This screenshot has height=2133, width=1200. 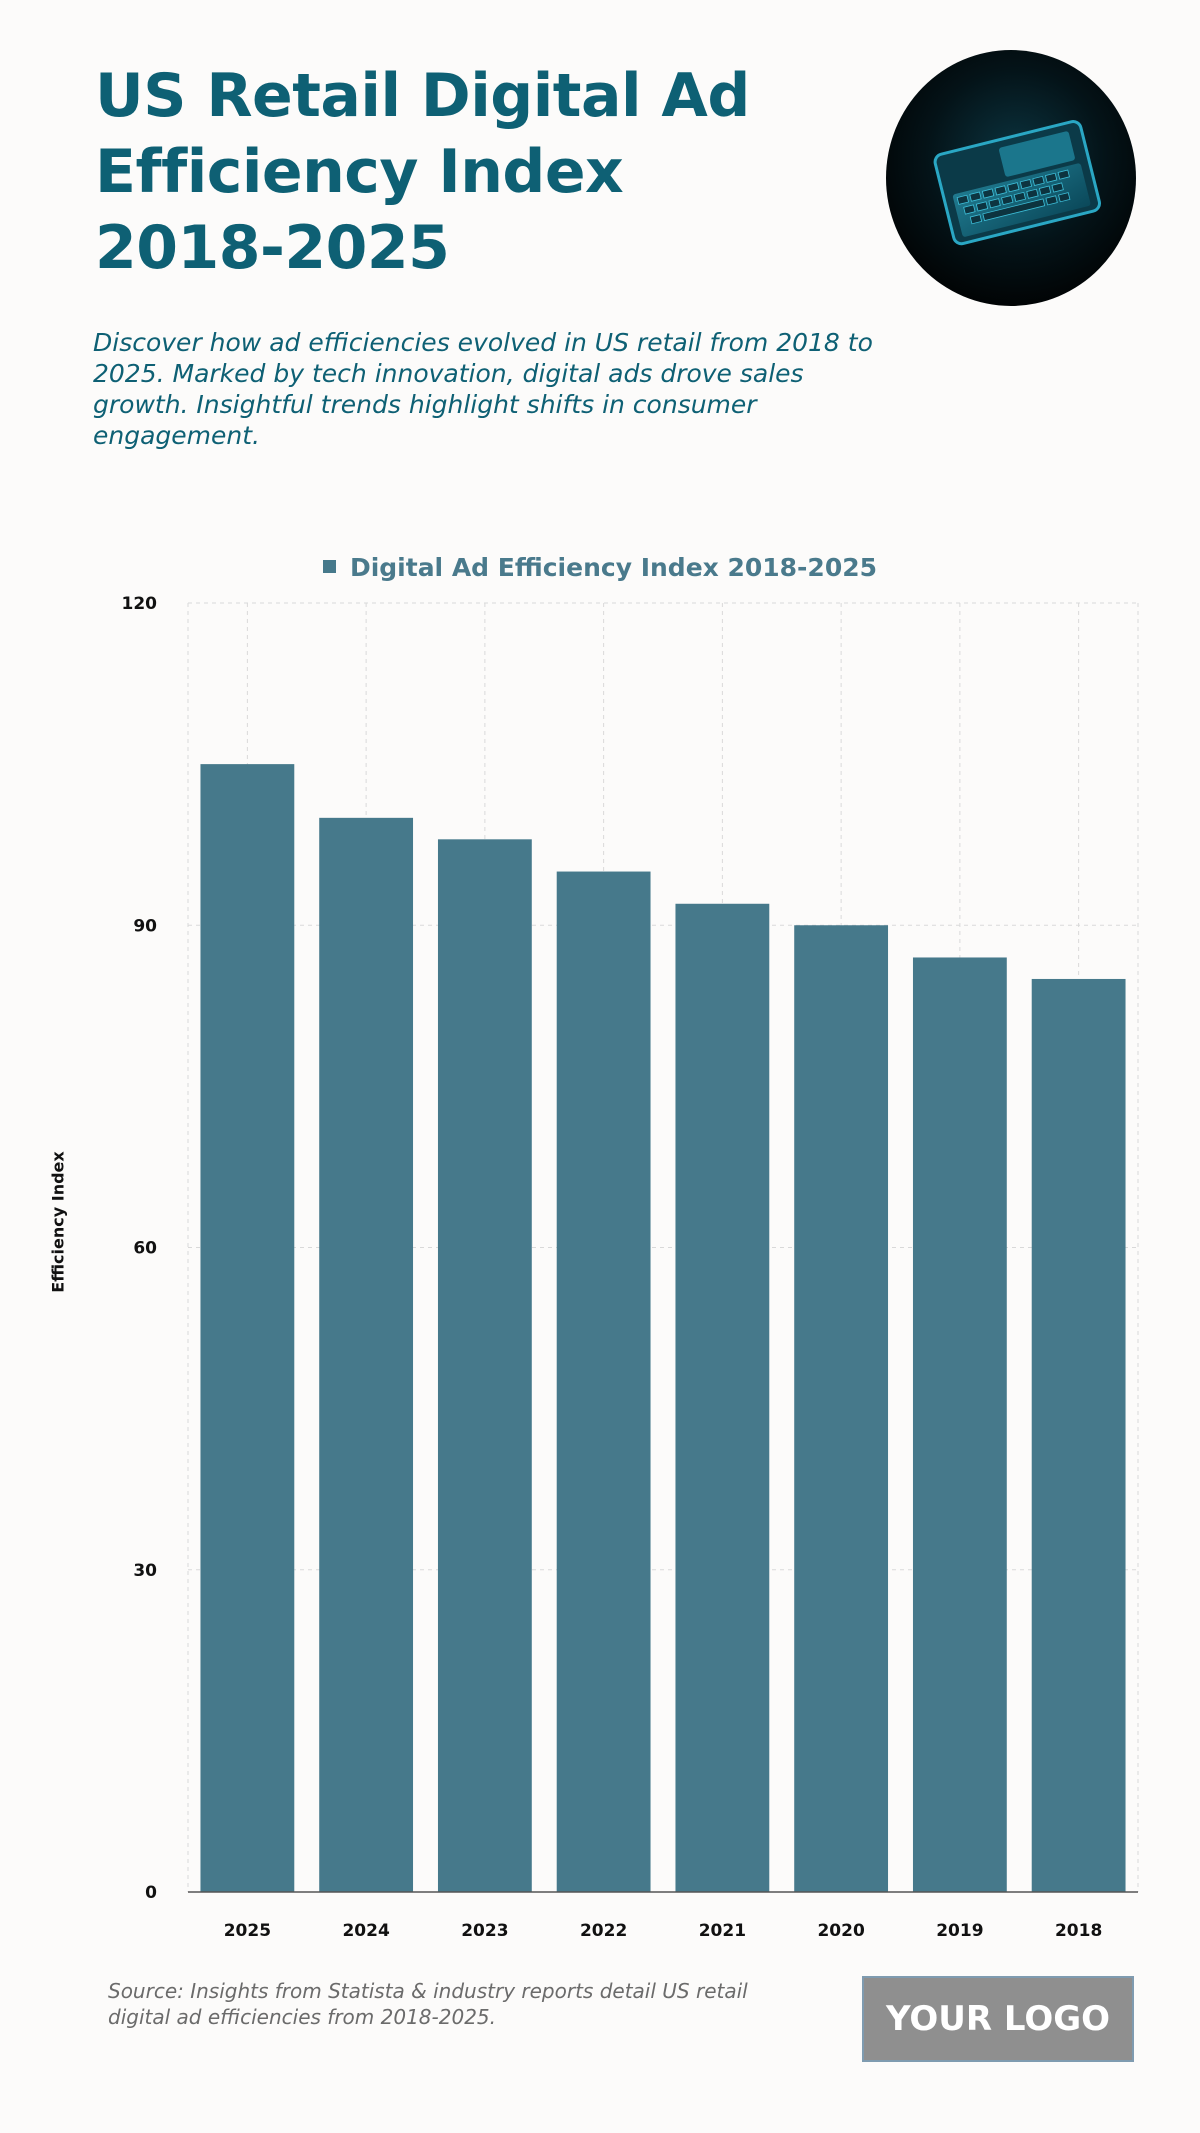 I want to click on bar-2018, so click(x=1078, y=1435).